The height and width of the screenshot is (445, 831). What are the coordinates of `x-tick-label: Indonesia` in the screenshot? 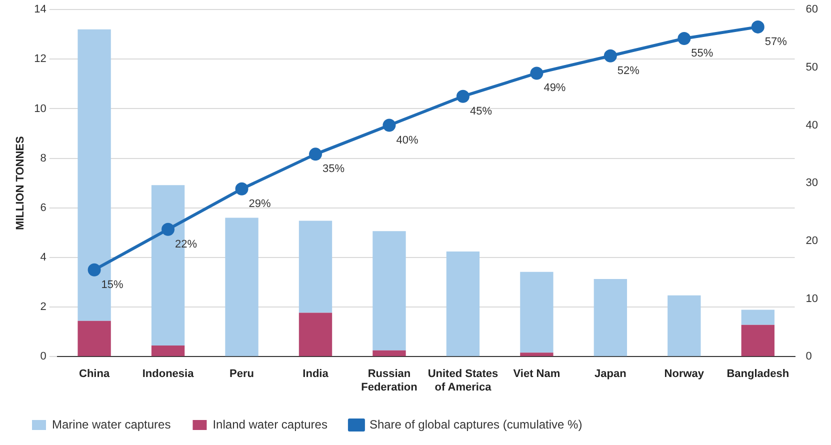 It's located at (168, 374).